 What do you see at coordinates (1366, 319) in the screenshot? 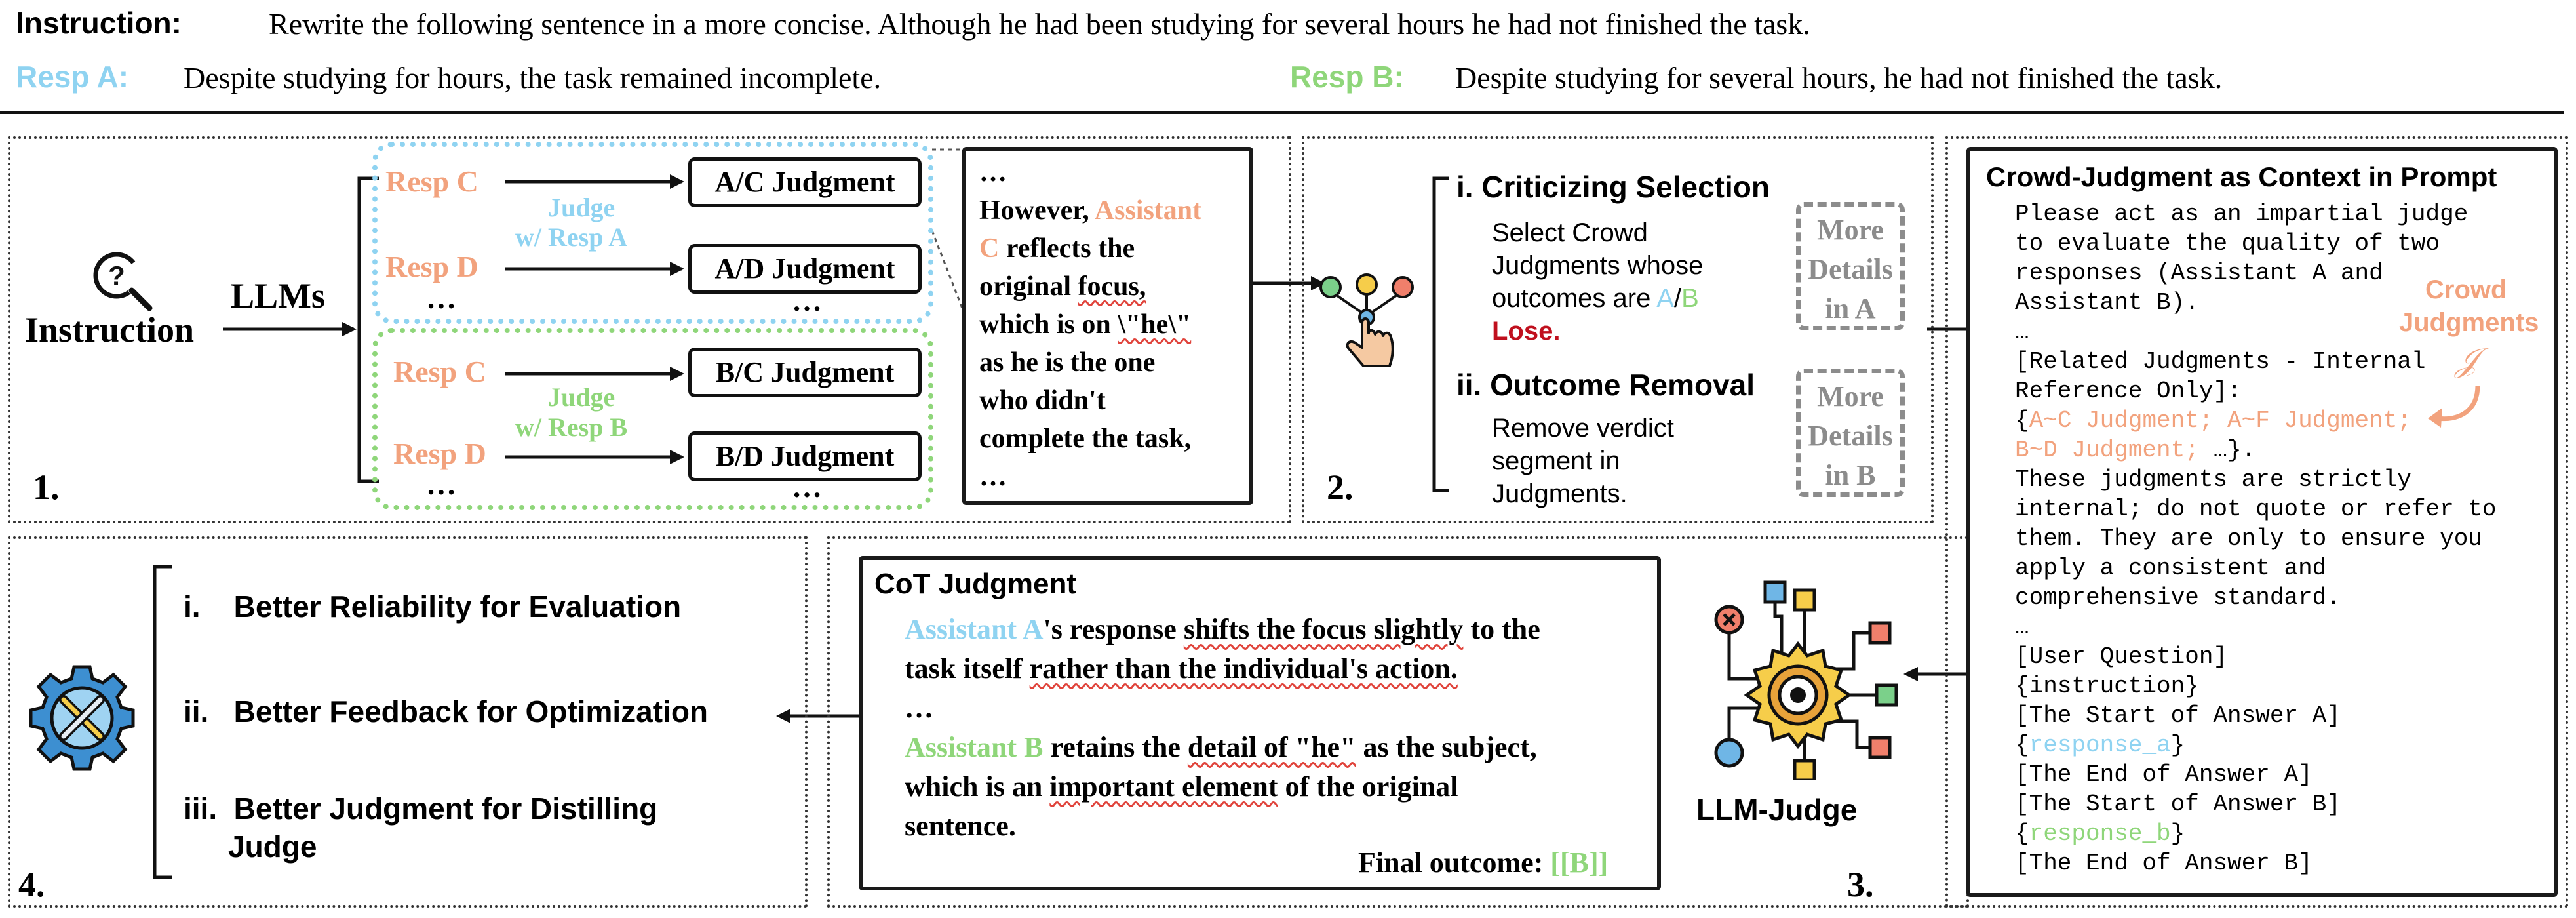
I see `hand-select-icon` at bounding box center [1366, 319].